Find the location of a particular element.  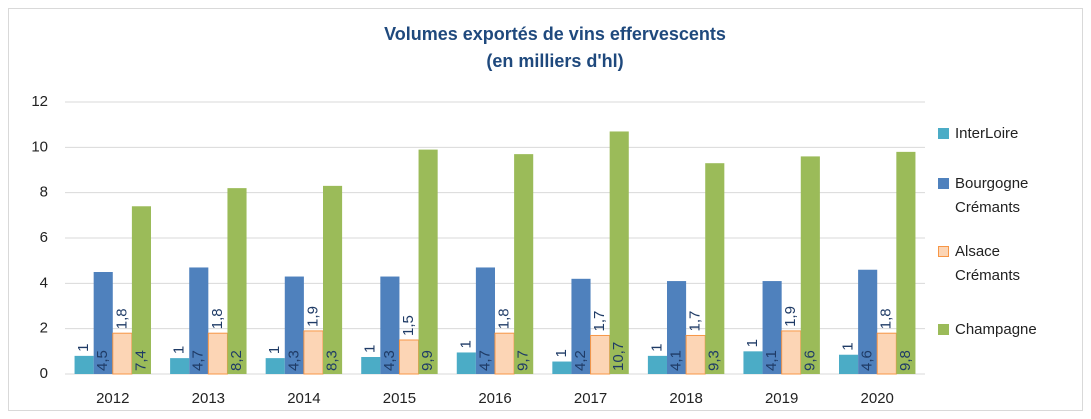

x-tick-label: 2019 is located at coordinates (781, 398).